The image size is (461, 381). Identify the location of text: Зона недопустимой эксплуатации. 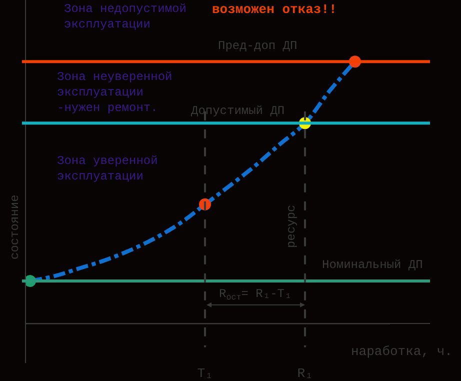
(125, 17).